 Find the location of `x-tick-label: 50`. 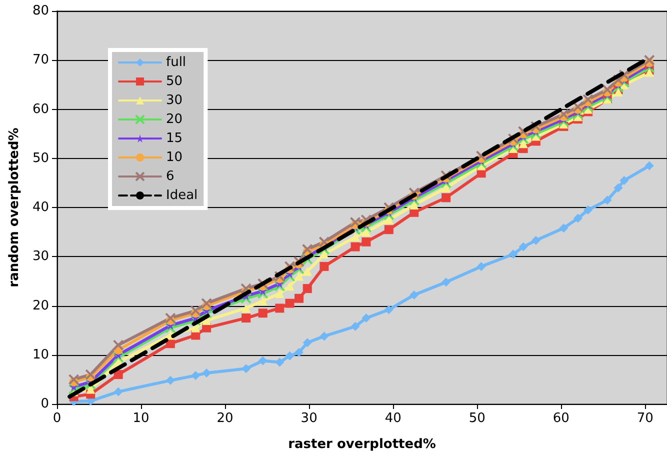

x-tick-label: 50 is located at coordinates (477, 418).